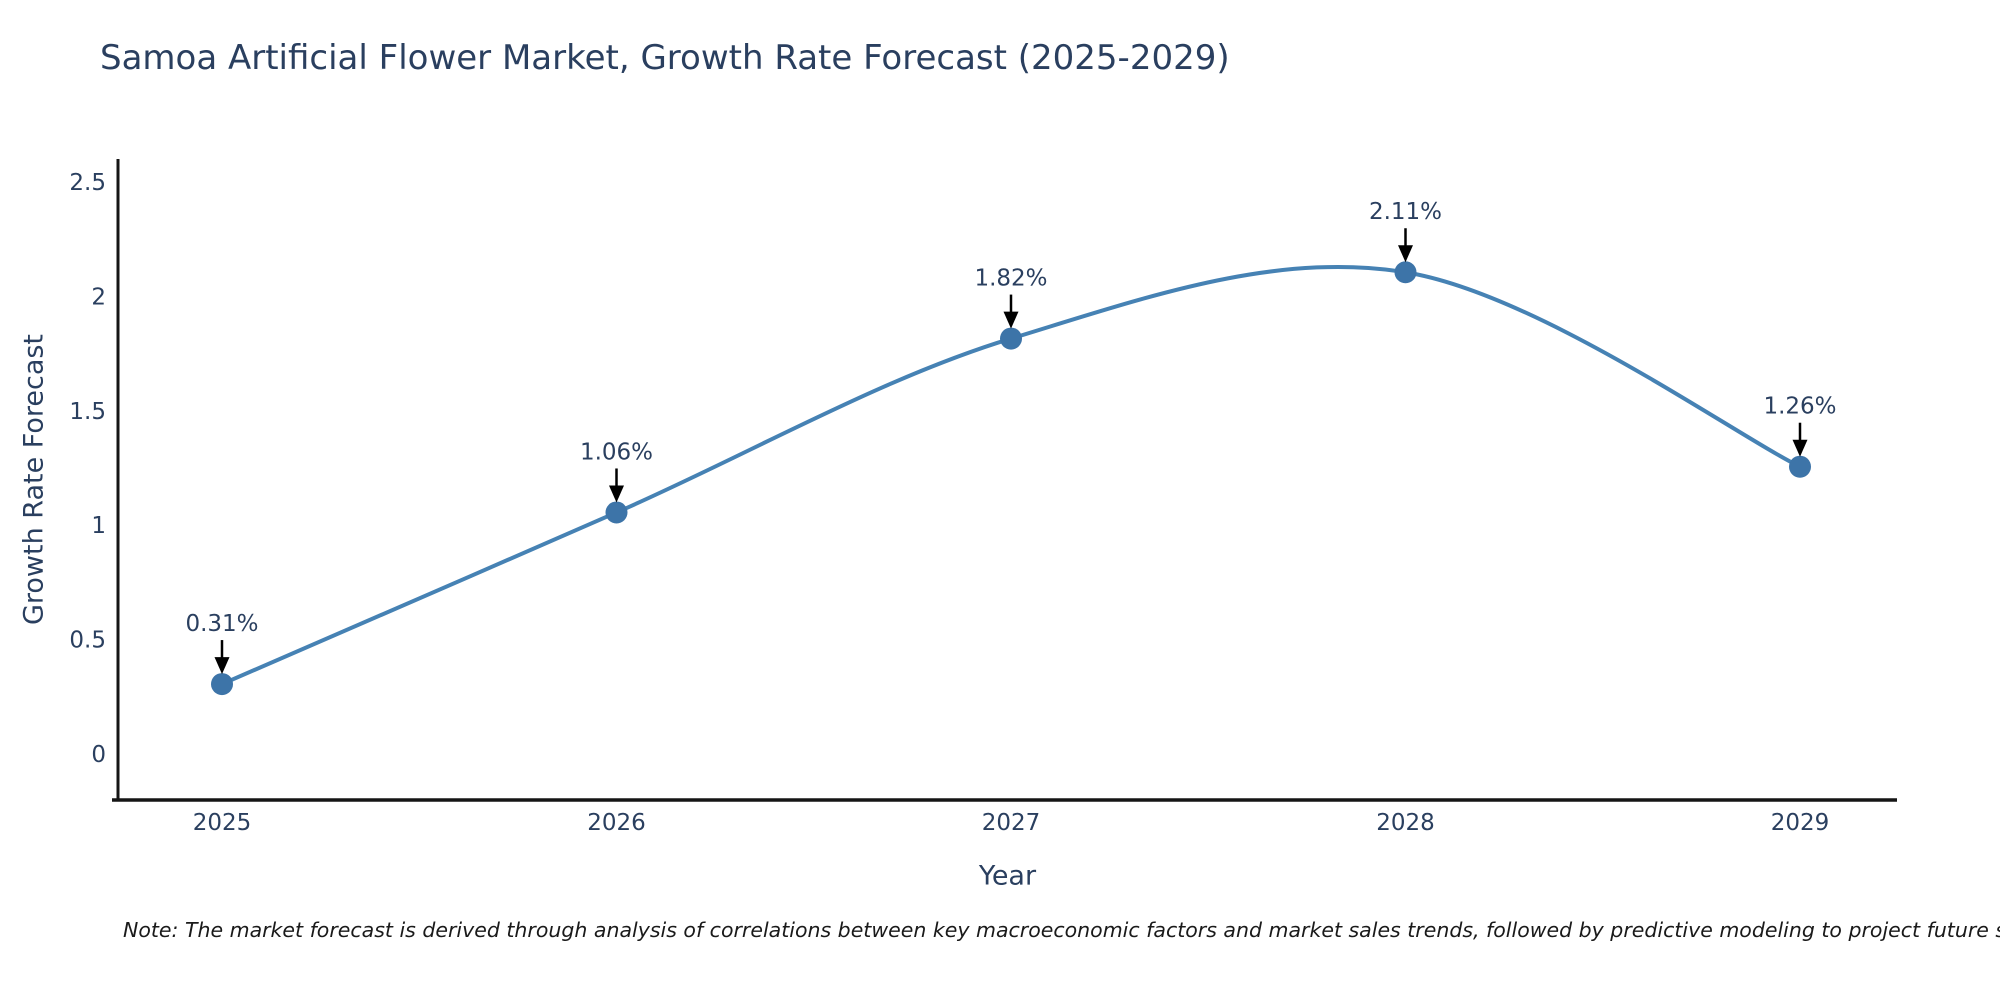 The height and width of the screenshot is (1000, 2000). Describe the element at coordinates (1010, 279) in the screenshot. I see `point-value-label: 1.82%` at that location.